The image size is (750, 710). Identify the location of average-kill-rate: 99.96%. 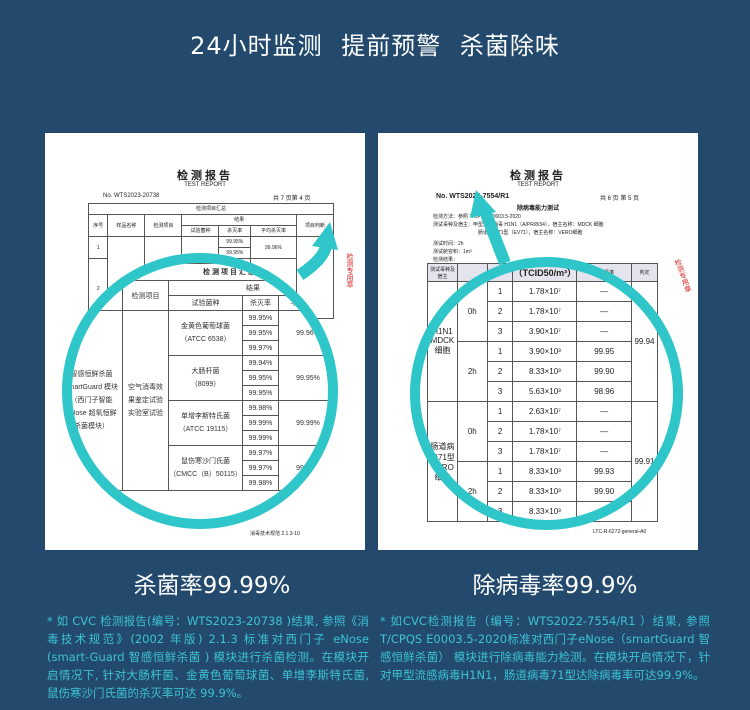
(303, 333).